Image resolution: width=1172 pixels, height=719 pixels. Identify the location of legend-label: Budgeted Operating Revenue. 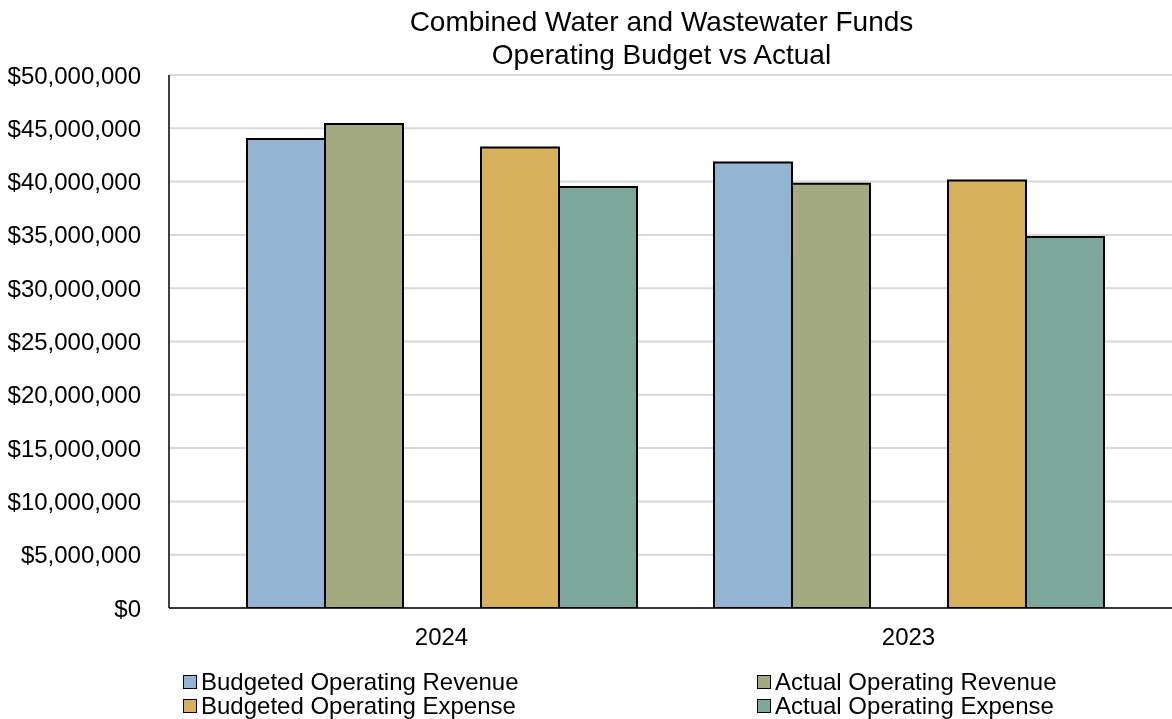
(360, 681).